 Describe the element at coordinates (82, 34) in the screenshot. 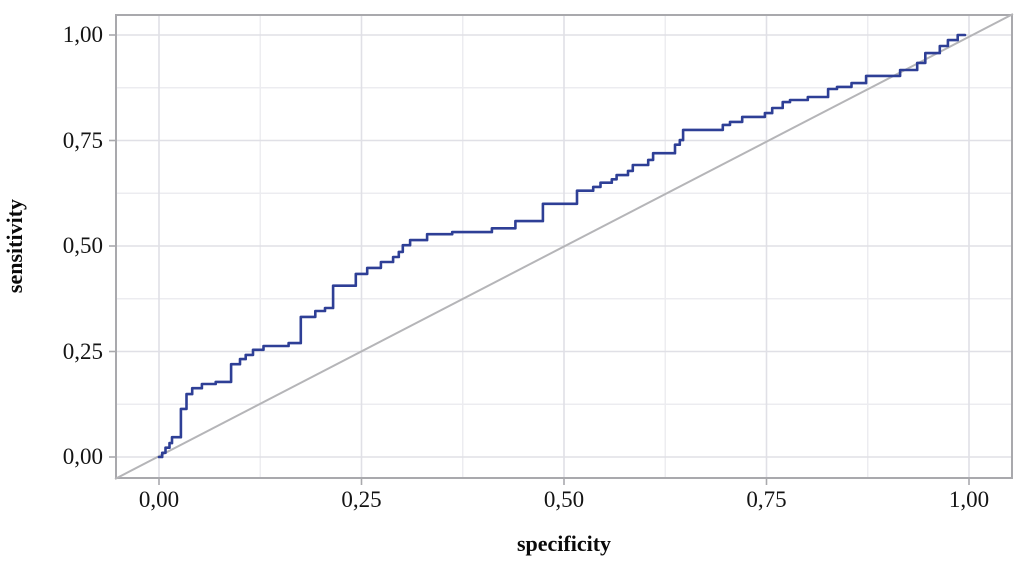

I see `y-tick-label: 1,00` at that location.